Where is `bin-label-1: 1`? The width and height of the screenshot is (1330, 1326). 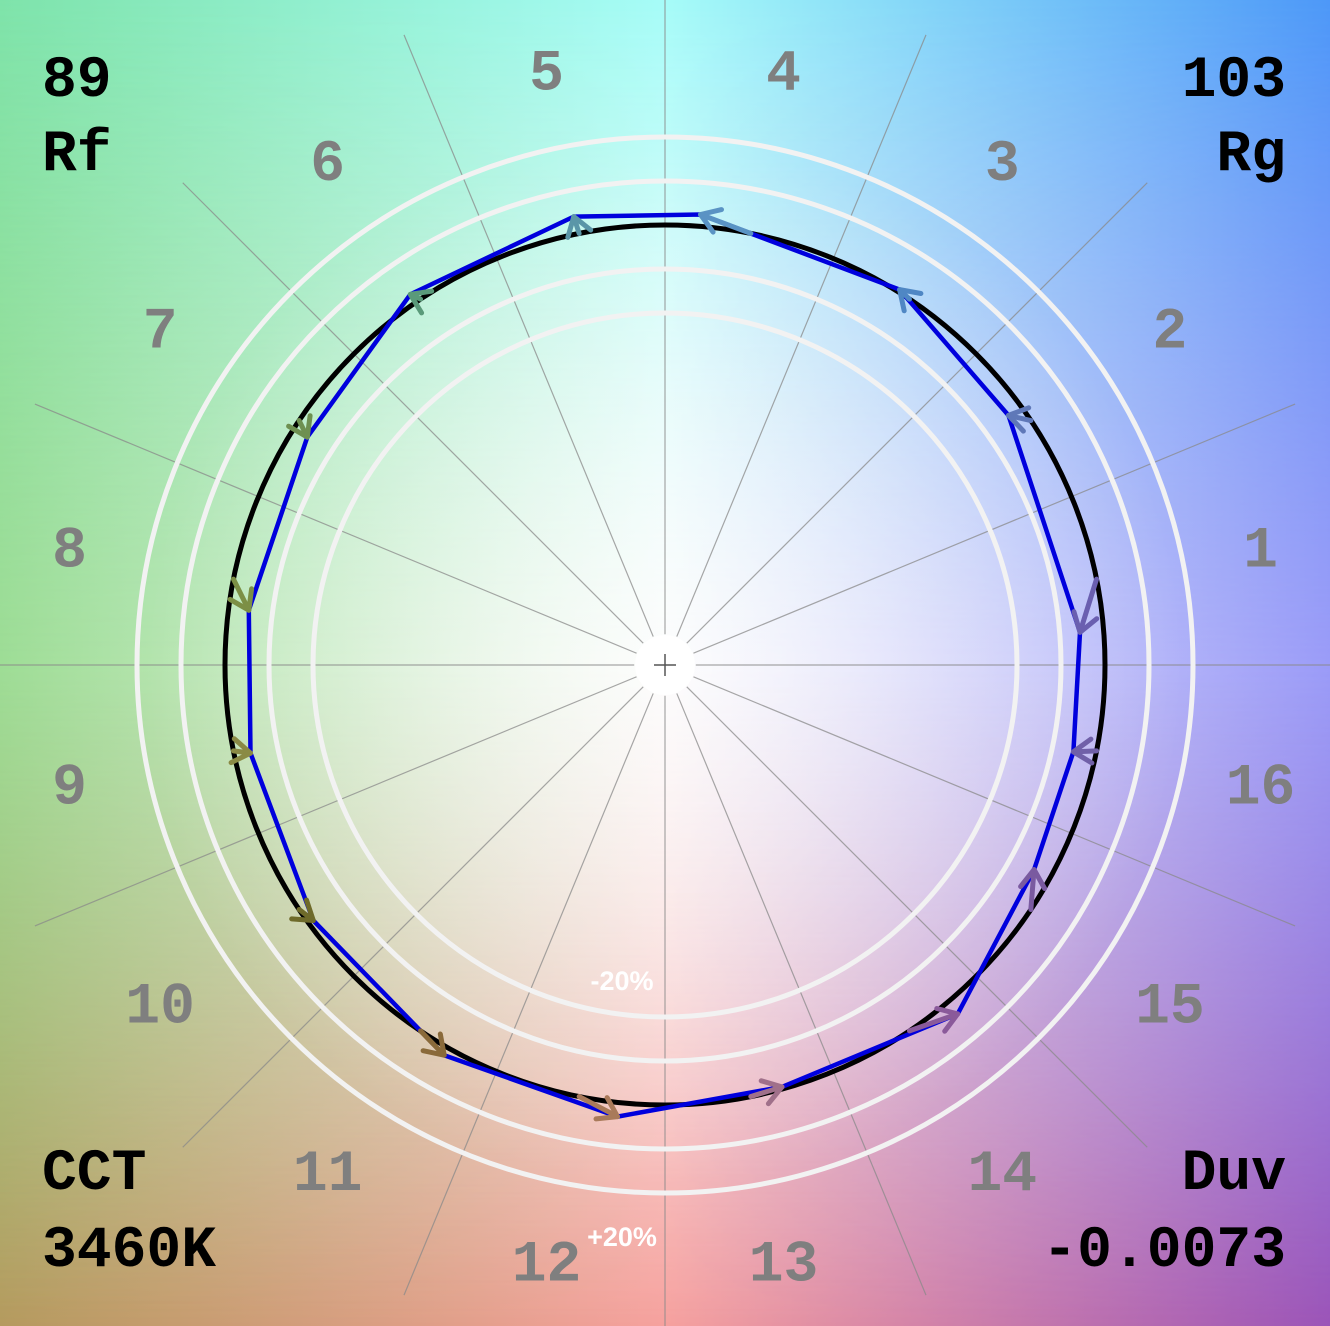
bin-label-1: 1 is located at coordinates (1260, 552).